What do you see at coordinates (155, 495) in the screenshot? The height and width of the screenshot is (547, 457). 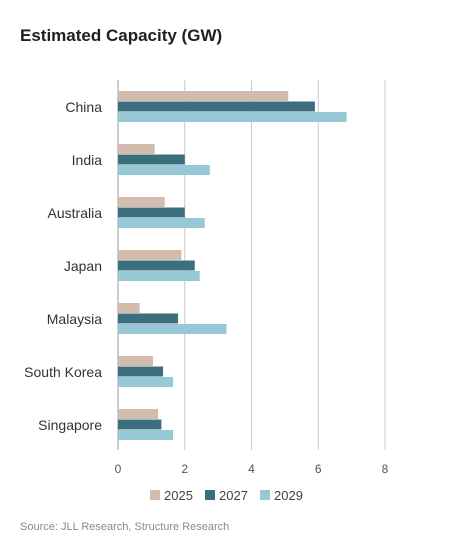 I see `legend-swatch-2025` at bounding box center [155, 495].